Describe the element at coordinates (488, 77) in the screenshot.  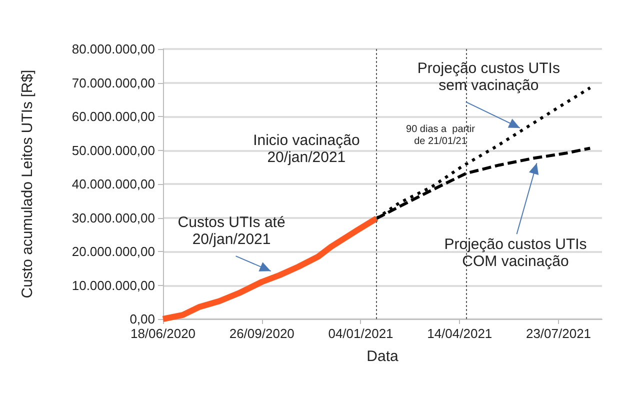
I see `annotation: Projeção custos UTIs sem vacinação` at that location.